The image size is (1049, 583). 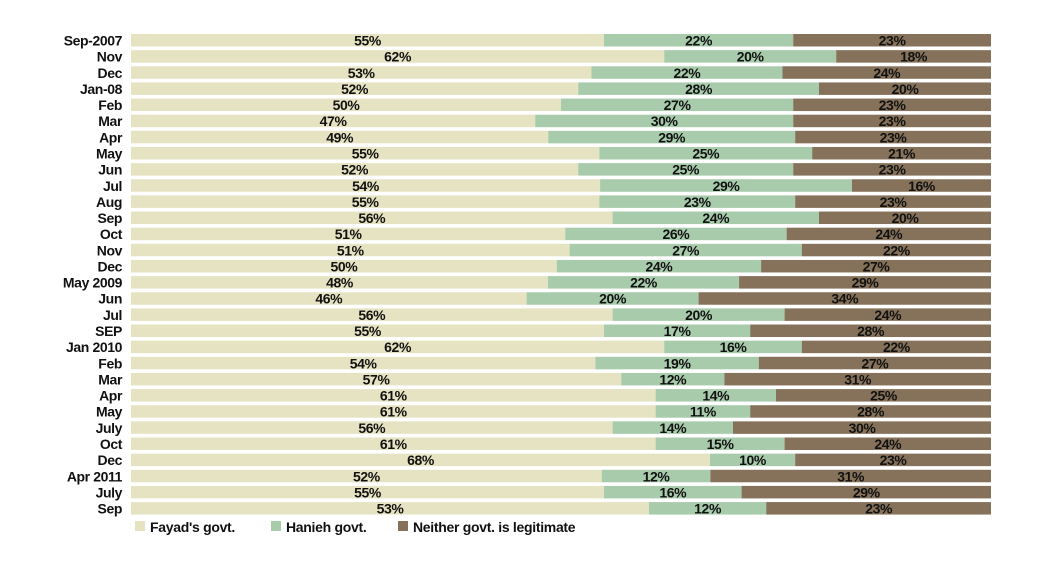 I want to click on legend-label: Fayad's govt., so click(x=192, y=527).